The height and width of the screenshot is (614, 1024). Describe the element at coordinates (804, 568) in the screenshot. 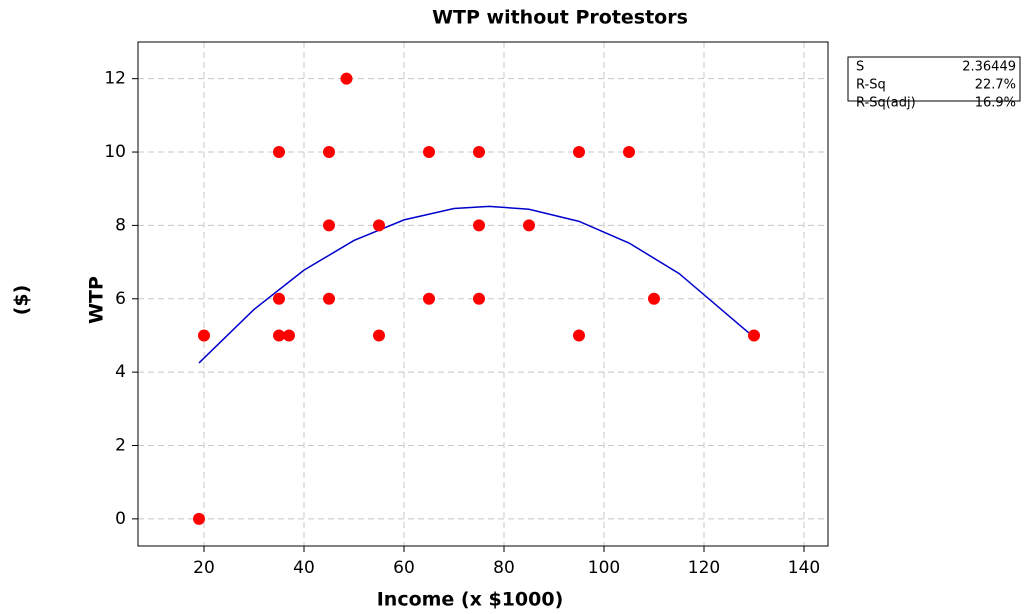

I see `x-tick-label: 140` at that location.